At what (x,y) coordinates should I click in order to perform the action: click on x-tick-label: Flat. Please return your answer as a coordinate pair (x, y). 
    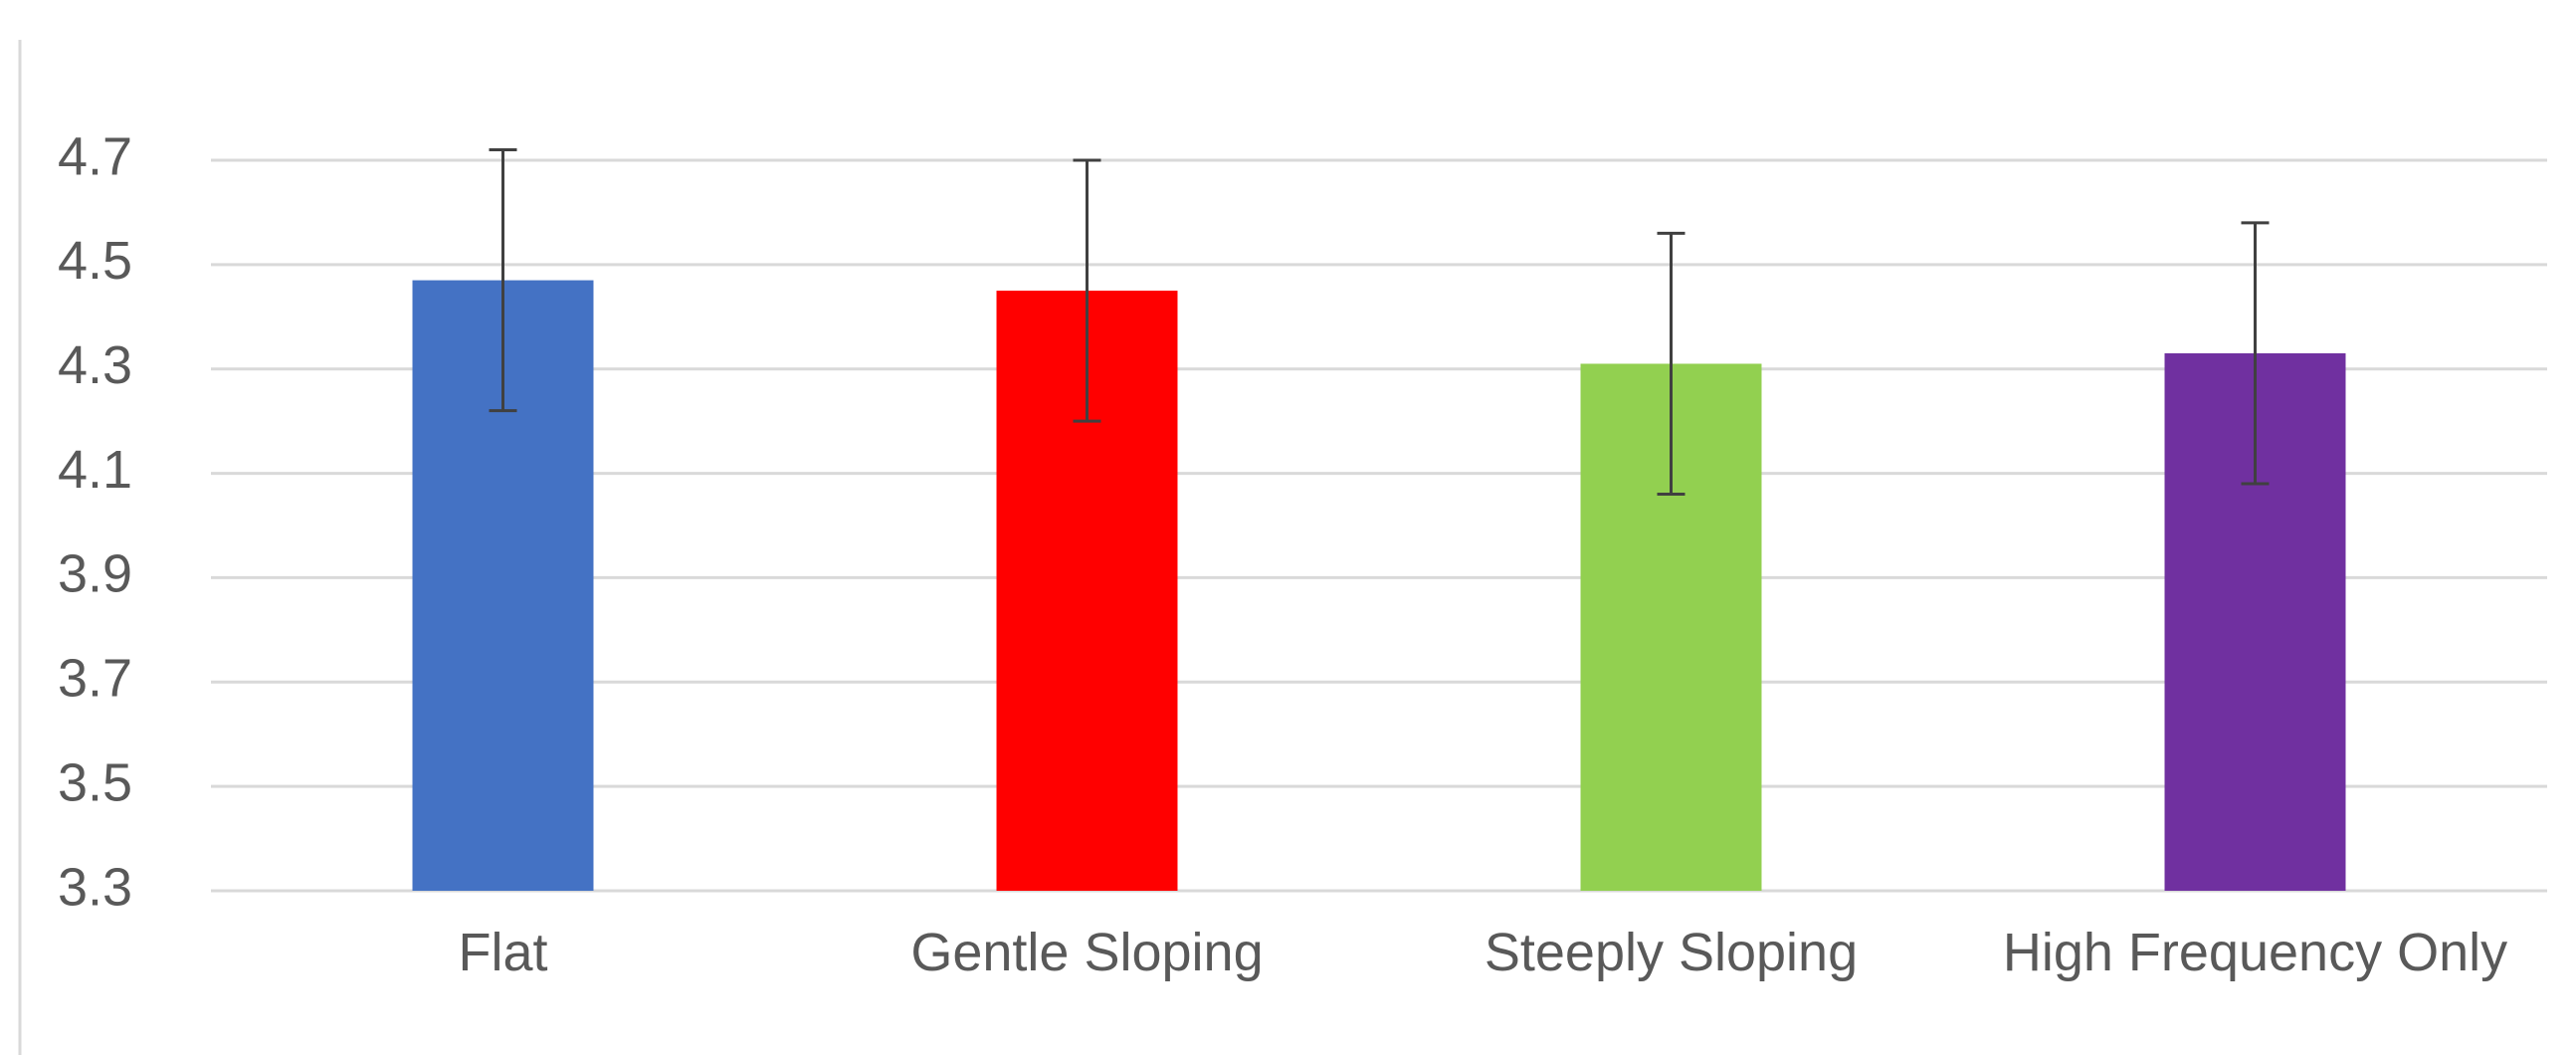
    Looking at the image, I should click on (503, 952).